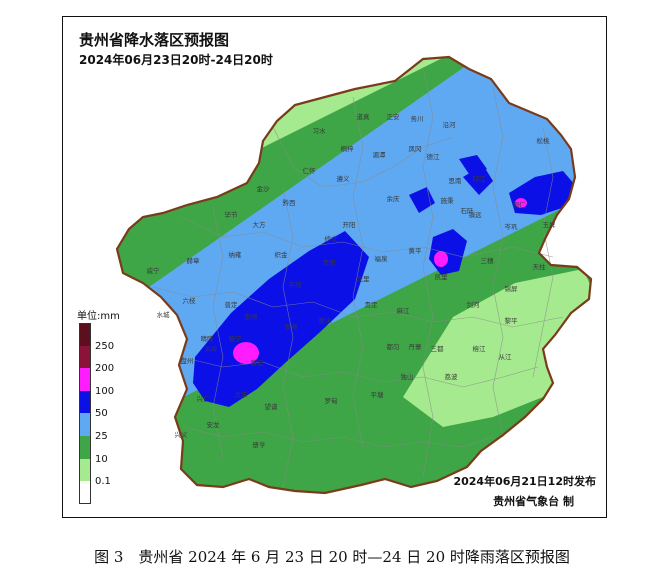  I want to click on place-name: 镇远, so click(476, 214).